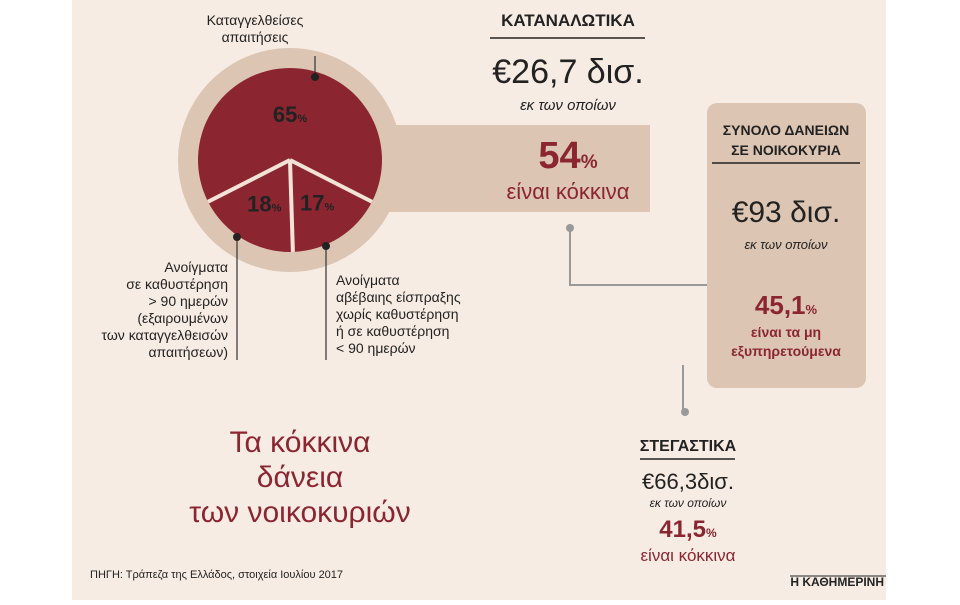 This screenshot has height=605, width=960. What do you see at coordinates (515, 168) in the screenshot?
I see `connector-band` at bounding box center [515, 168].